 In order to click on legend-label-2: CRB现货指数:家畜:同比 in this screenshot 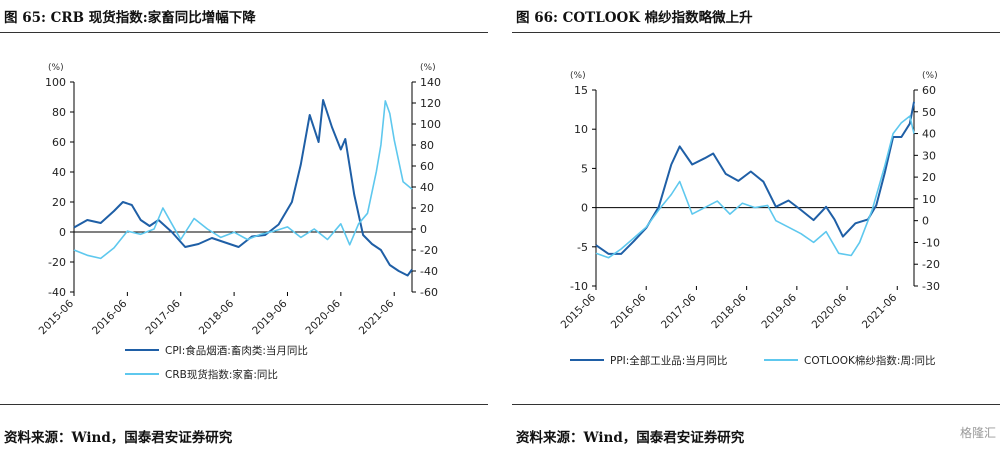, I will do `click(221, 374)`.